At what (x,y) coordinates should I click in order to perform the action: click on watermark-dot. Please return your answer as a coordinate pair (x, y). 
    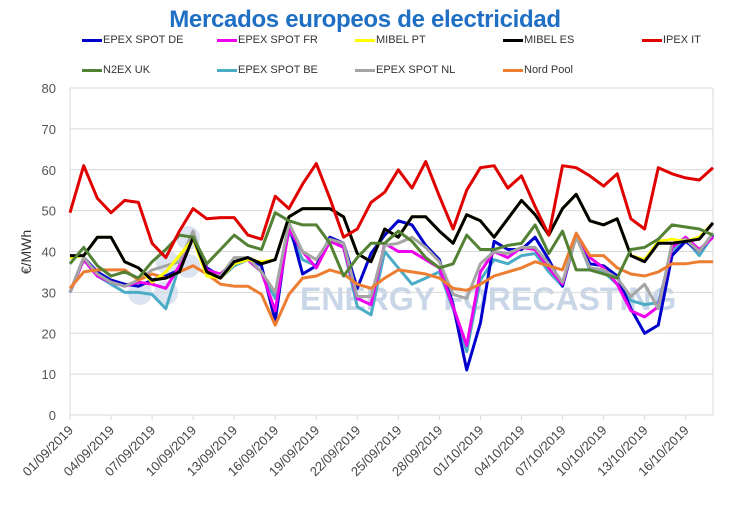
    Looking at the image, I should click on (168, 263).